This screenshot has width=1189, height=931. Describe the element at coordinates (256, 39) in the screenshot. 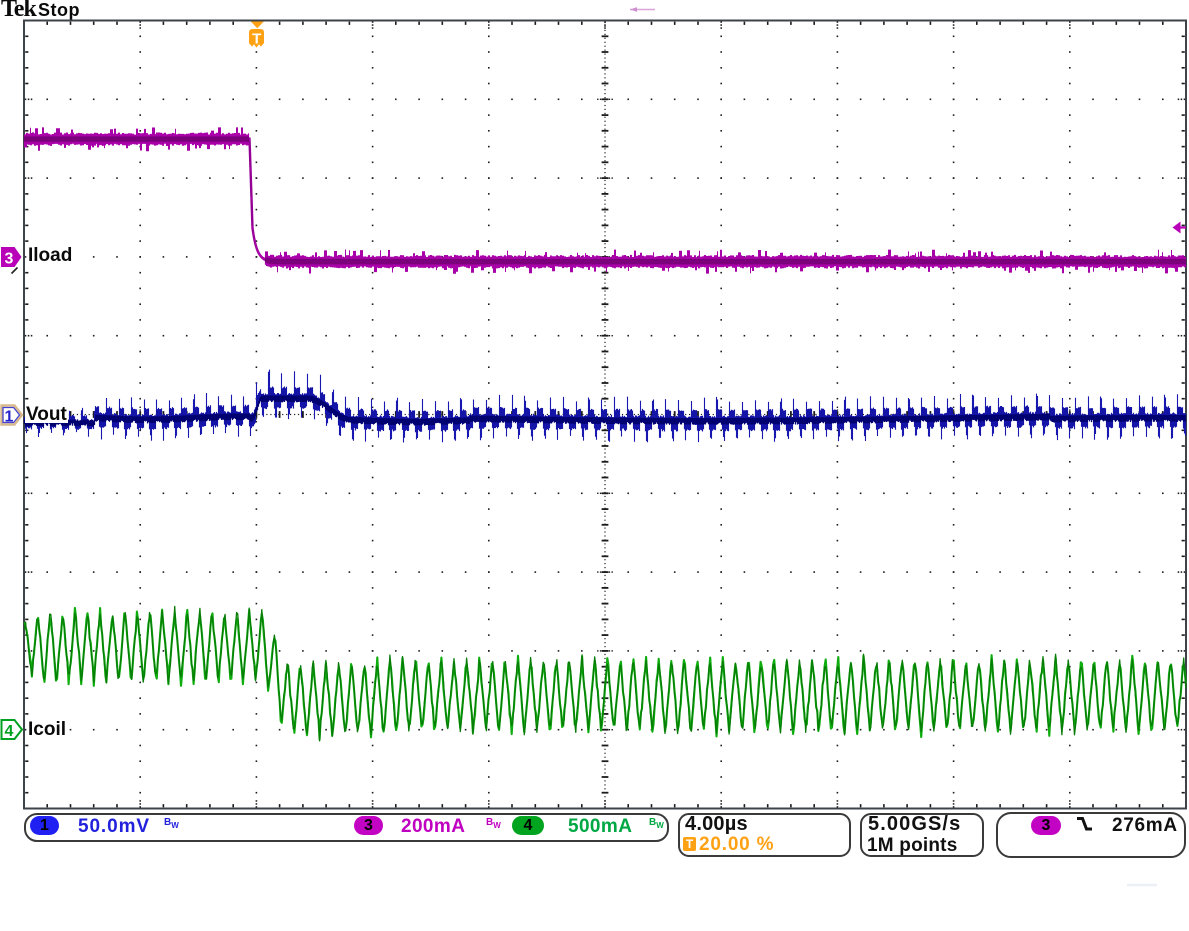

I see `svg-text: T` at that location.